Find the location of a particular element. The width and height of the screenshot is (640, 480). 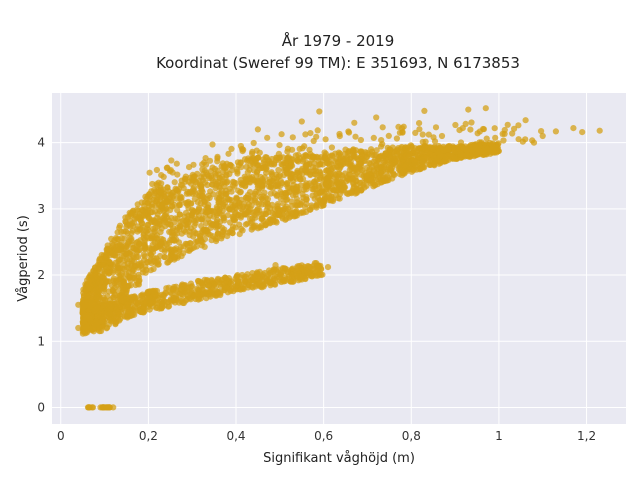

x-tick-label: 1,2 is located at coordinates (586, 436).